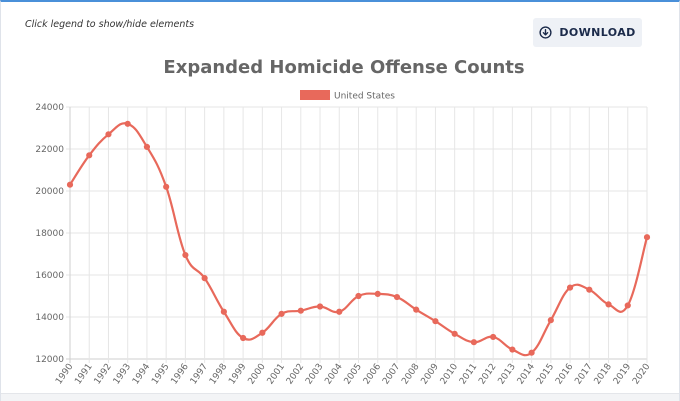 The width and height of the screenshot is (680, 401). What do you see at coordinates (49, 108) in the screenshot?
I see `y-tick-label: 24000` at bounding box center [49, 108].